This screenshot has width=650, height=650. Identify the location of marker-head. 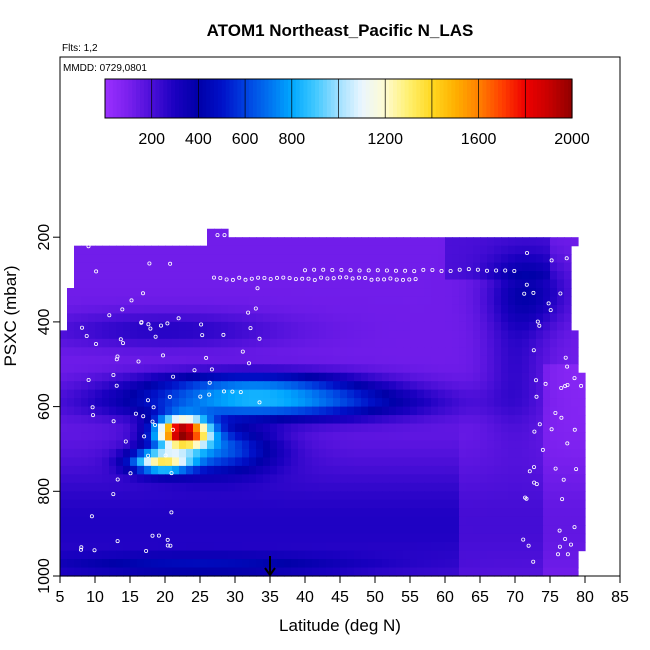
(270, 572).